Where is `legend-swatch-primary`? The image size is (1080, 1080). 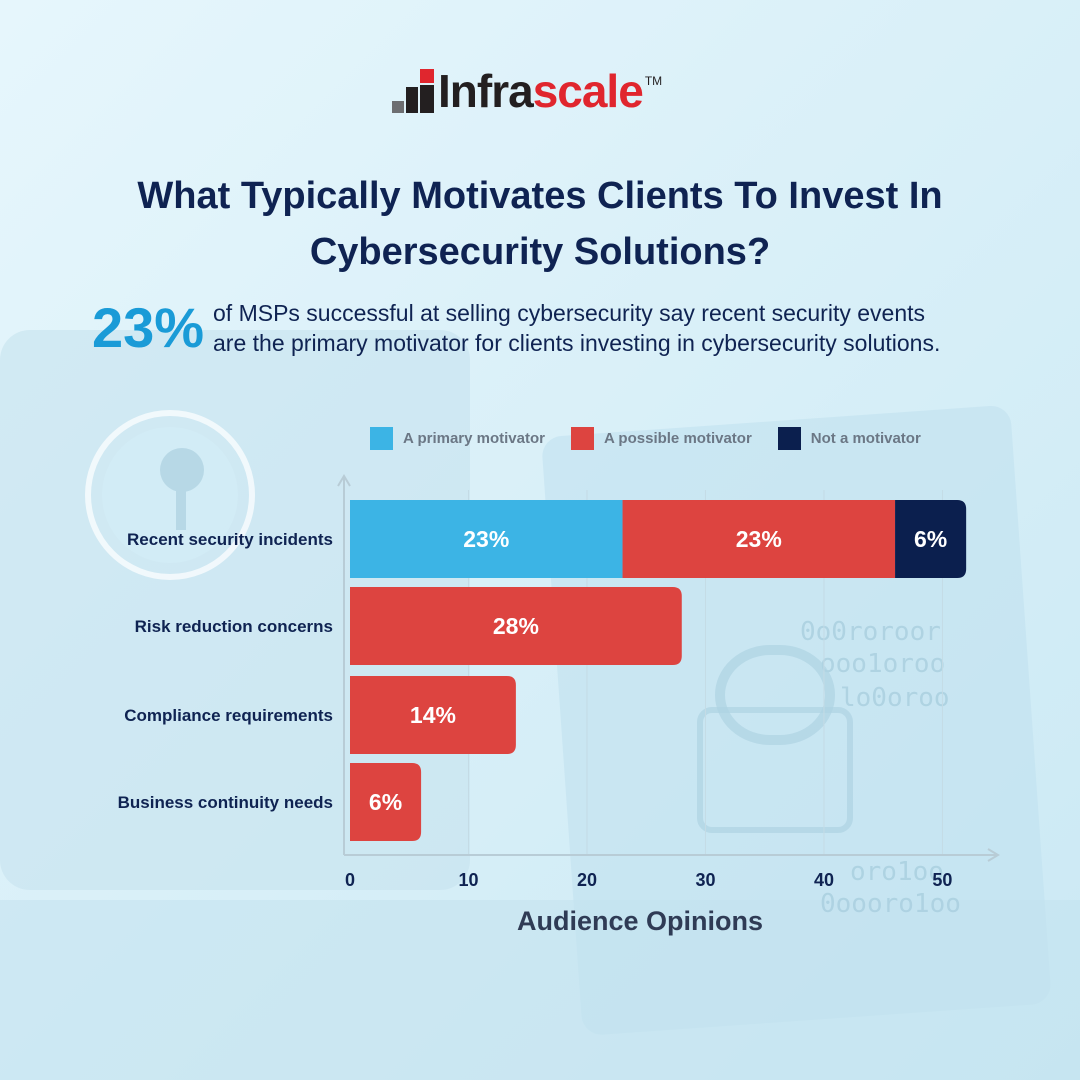
legend-swatch-primary is located at coordinates (381, 438).